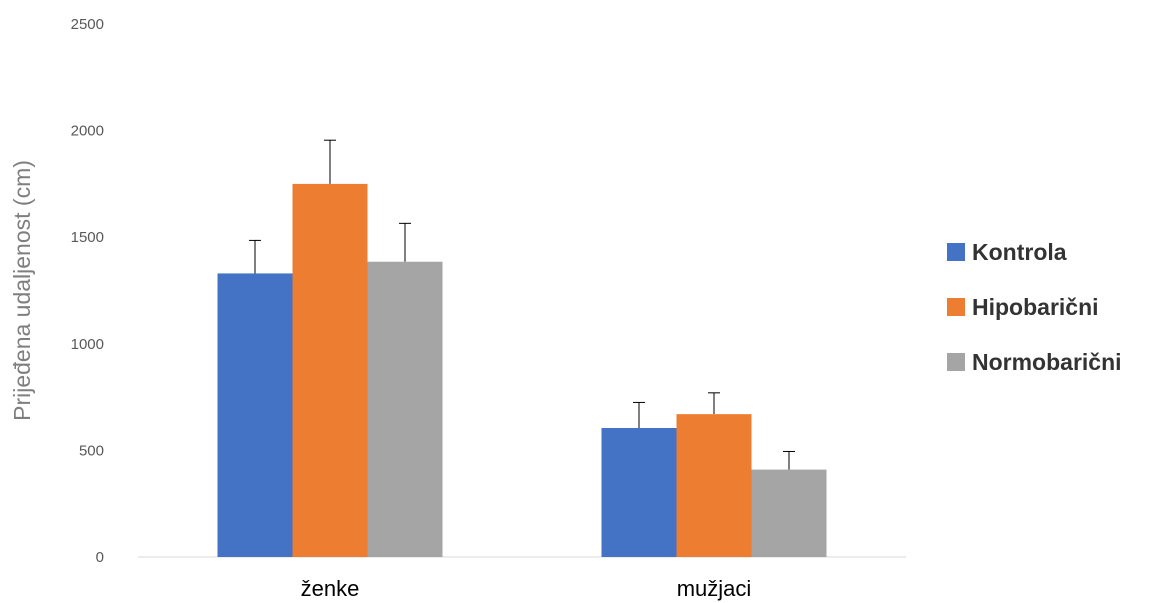 Image resolution: width=1160 pixels, height=603 pixels. What do you see at coordinates (714, 485) in the screenshot?
I see `bar-hipobarični-1` at bounding box center [714, 485].